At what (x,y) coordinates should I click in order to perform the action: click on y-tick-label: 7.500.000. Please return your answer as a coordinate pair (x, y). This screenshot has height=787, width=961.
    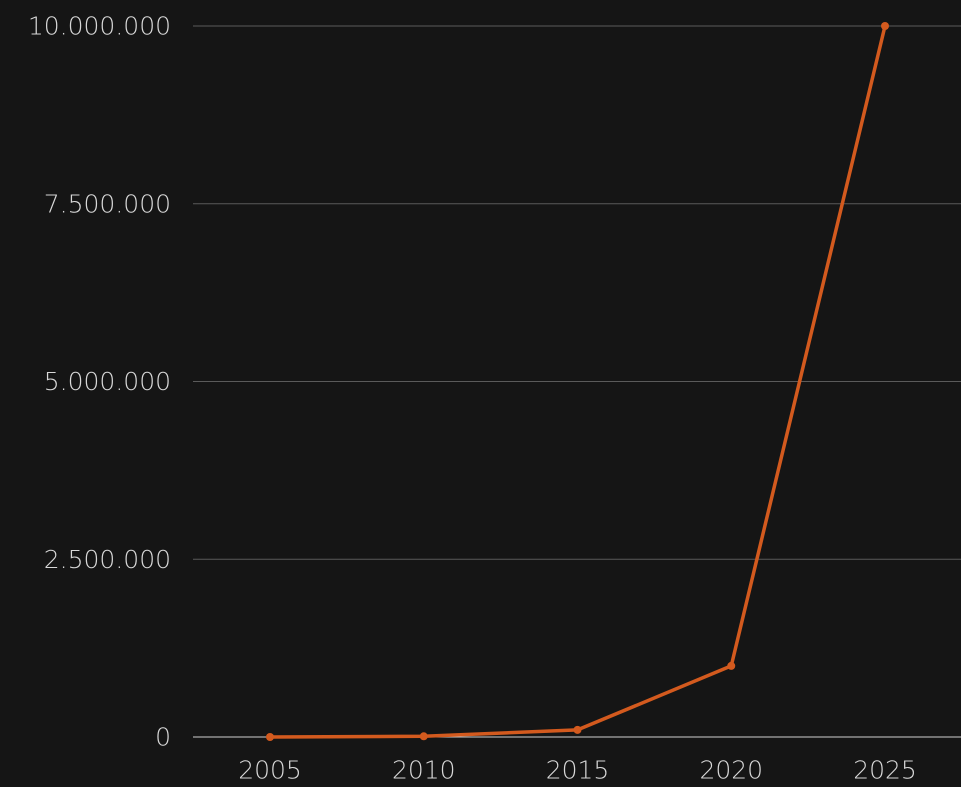
    Looking at the image, I should click on (107, 203).